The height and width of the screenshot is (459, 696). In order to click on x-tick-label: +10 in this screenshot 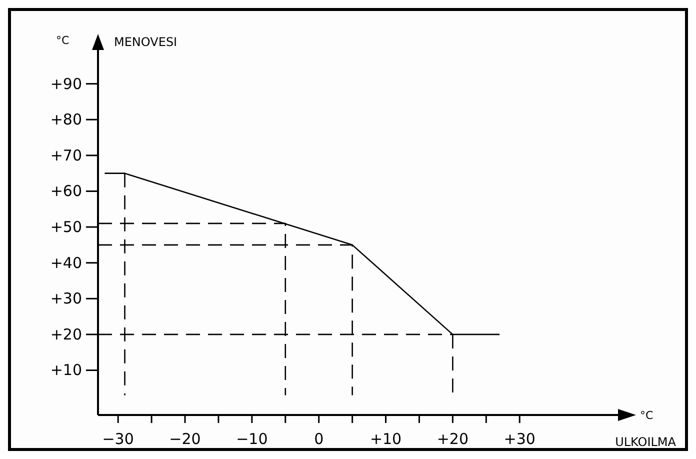, I will do `click(386, 439)`.